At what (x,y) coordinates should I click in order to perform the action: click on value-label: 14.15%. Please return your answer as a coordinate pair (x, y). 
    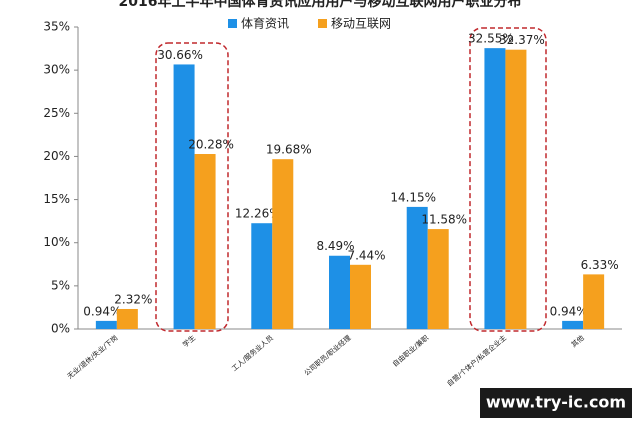
    Looking at the image, I should click on (413, 197).